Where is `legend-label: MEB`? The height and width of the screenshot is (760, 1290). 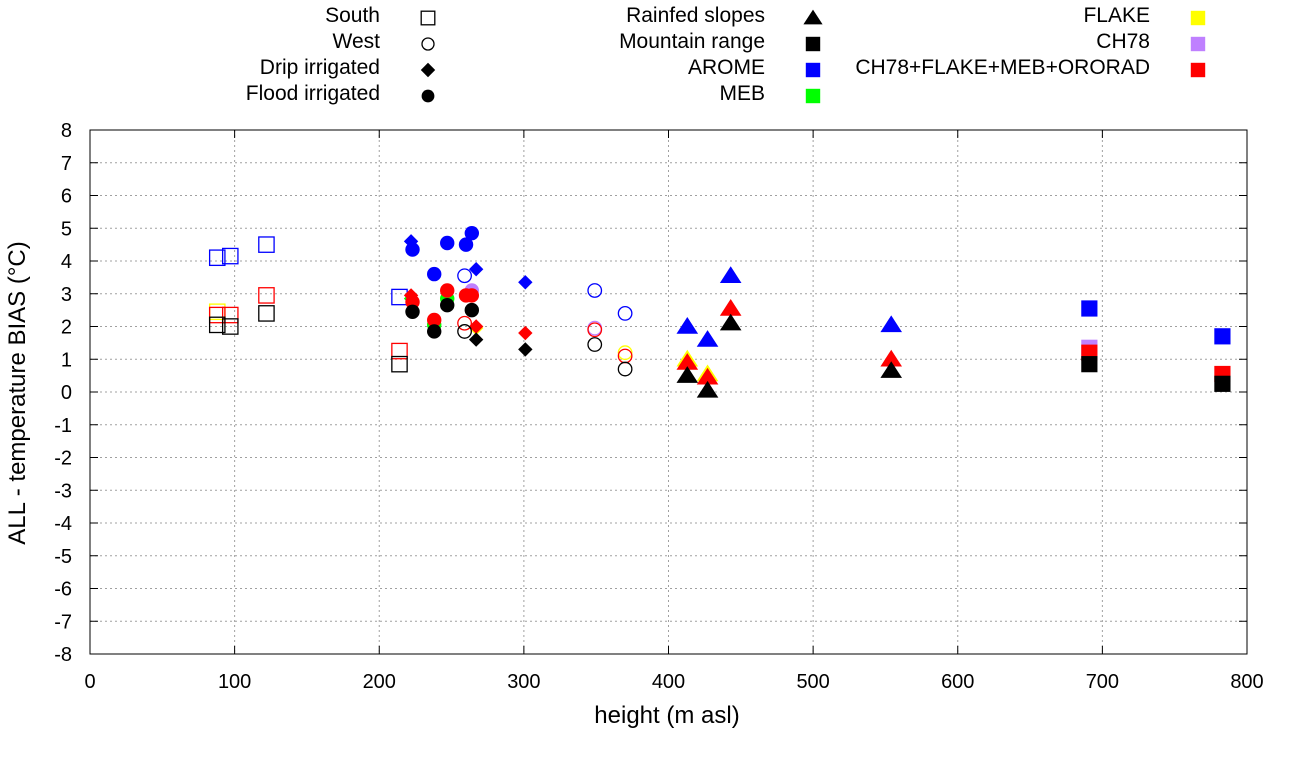
legend-label: MEB is located at coordinates (742, 93).